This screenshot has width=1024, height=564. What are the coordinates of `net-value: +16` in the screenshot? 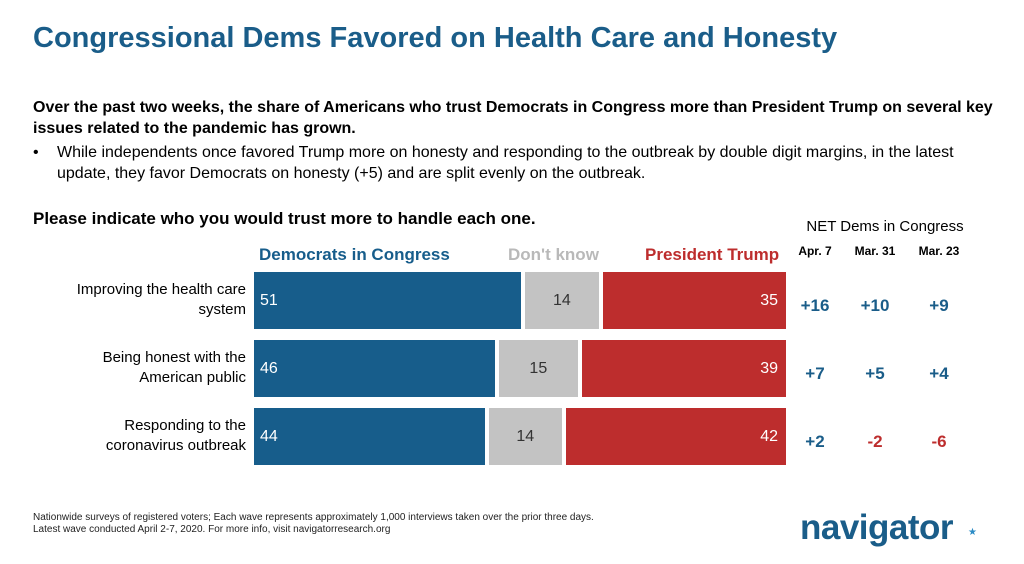 It's located at (815, 305).